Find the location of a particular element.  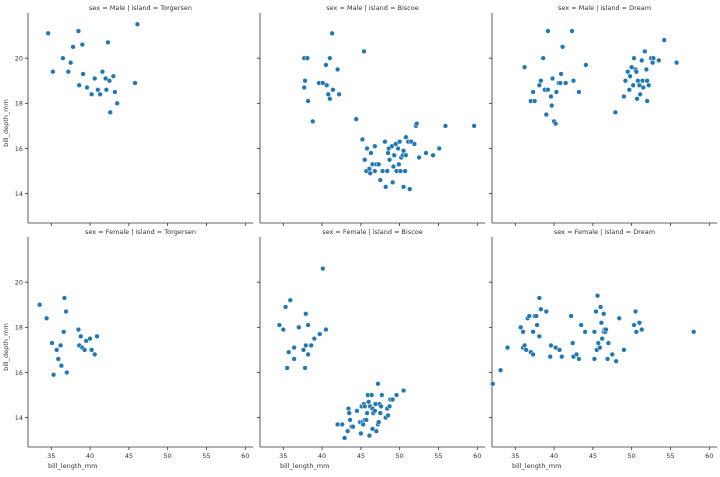

panel-title: sex = Male | island = Dream is located at coordinates (604, 8).